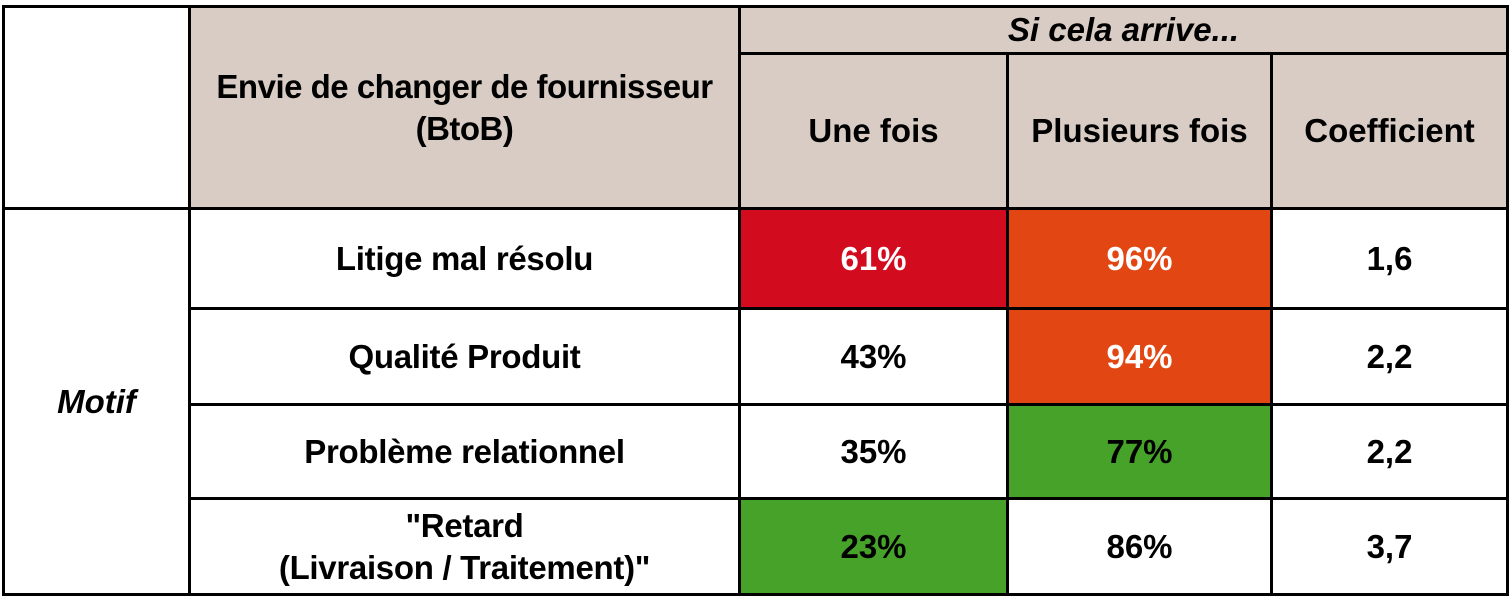 The image size is (1509, 615). Describe the element at coordinates (96, 107) in the screenshot. I see `corner-empty-cell` at that location.